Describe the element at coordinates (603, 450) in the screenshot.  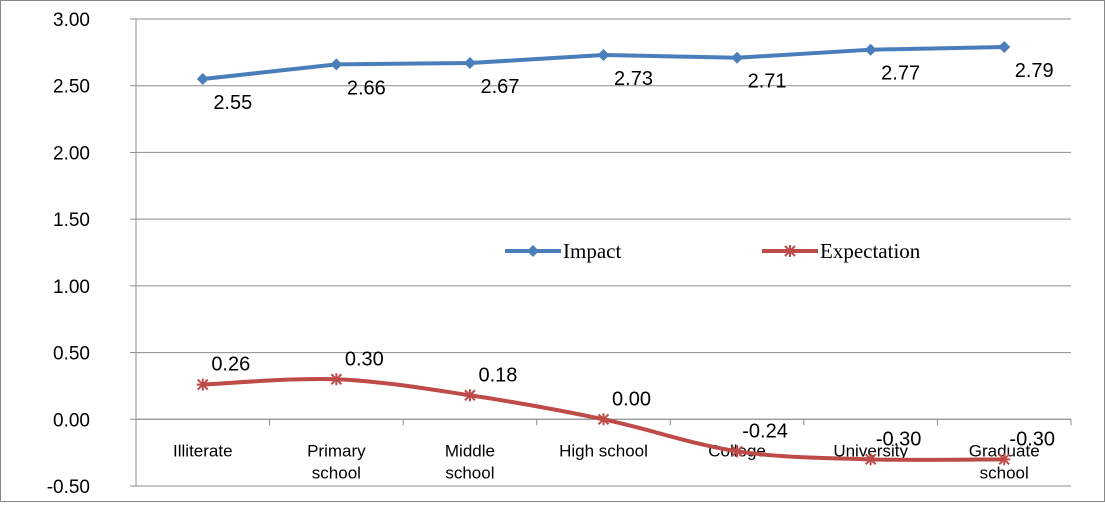
I see `x-tick-label: High school` at that location.